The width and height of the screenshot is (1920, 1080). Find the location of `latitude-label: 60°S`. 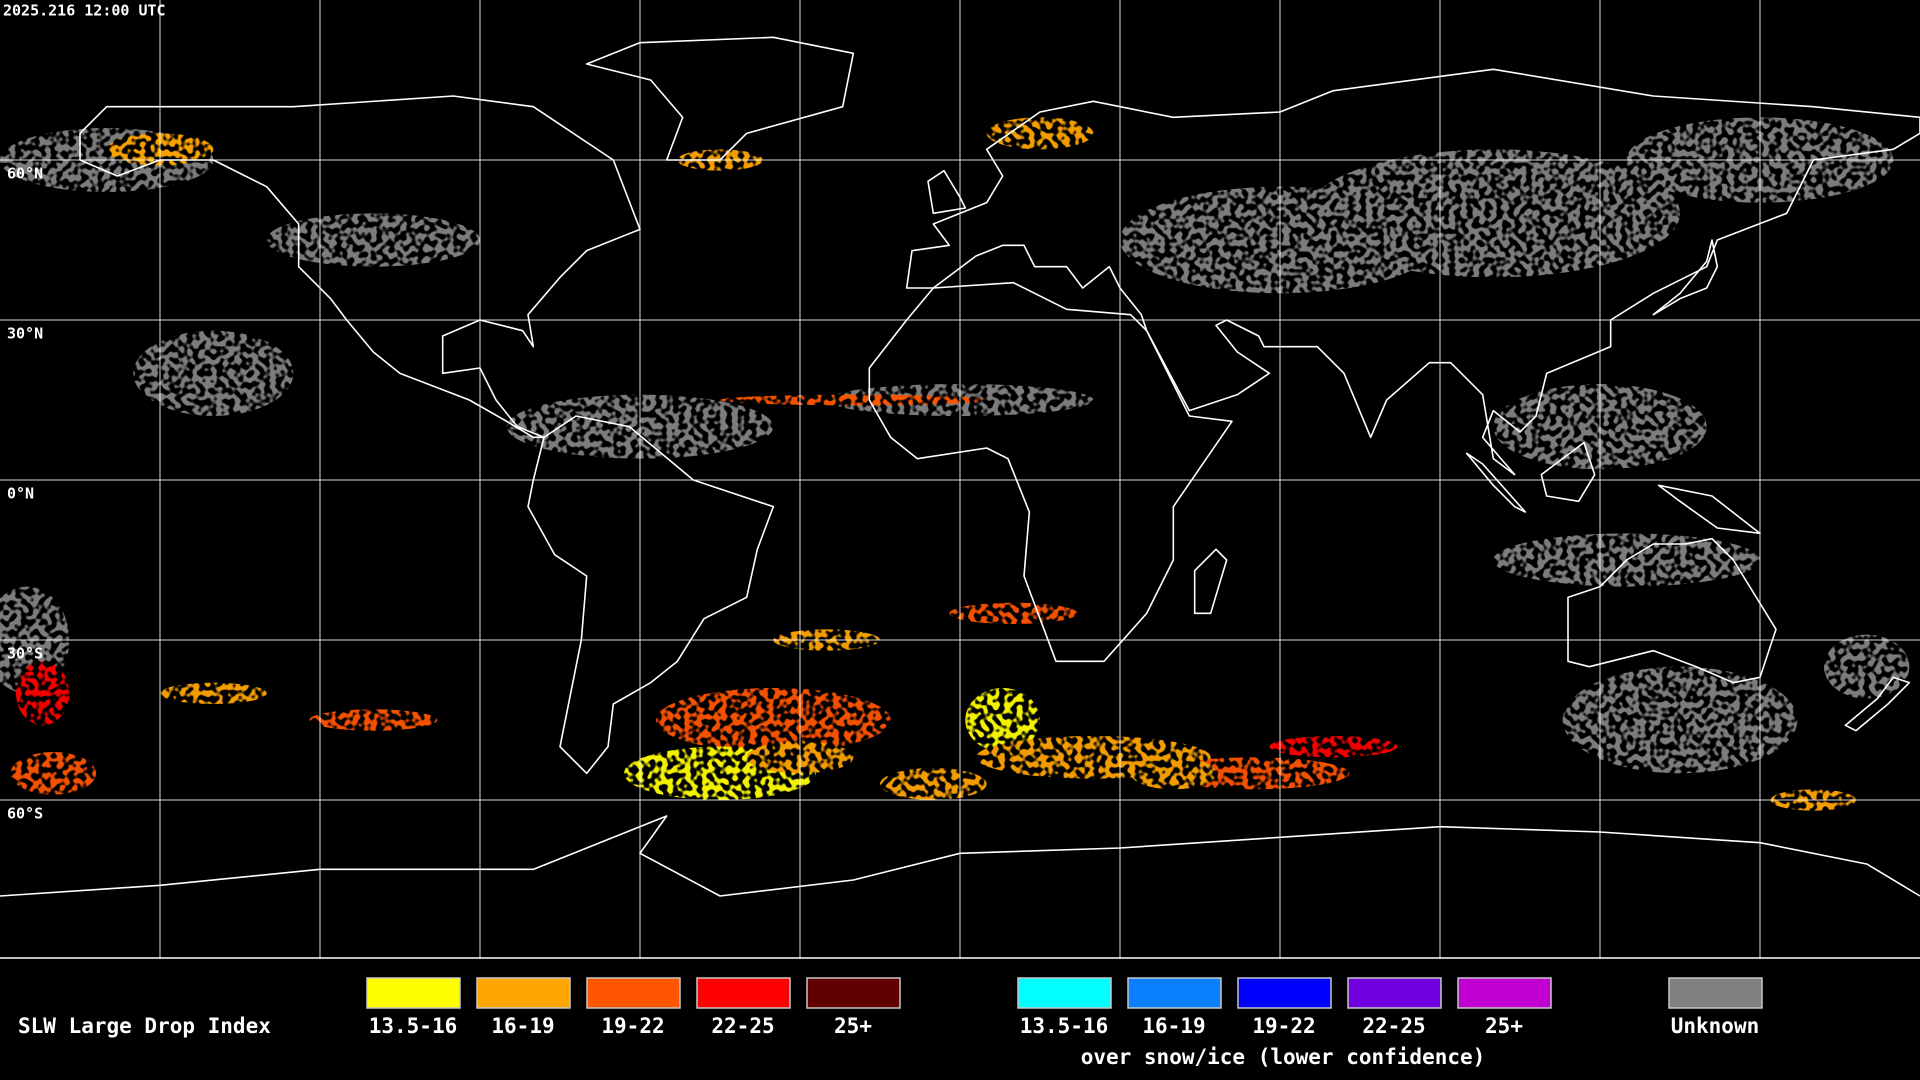

latitude-label: 60°S is located at coordinates (25, 814).